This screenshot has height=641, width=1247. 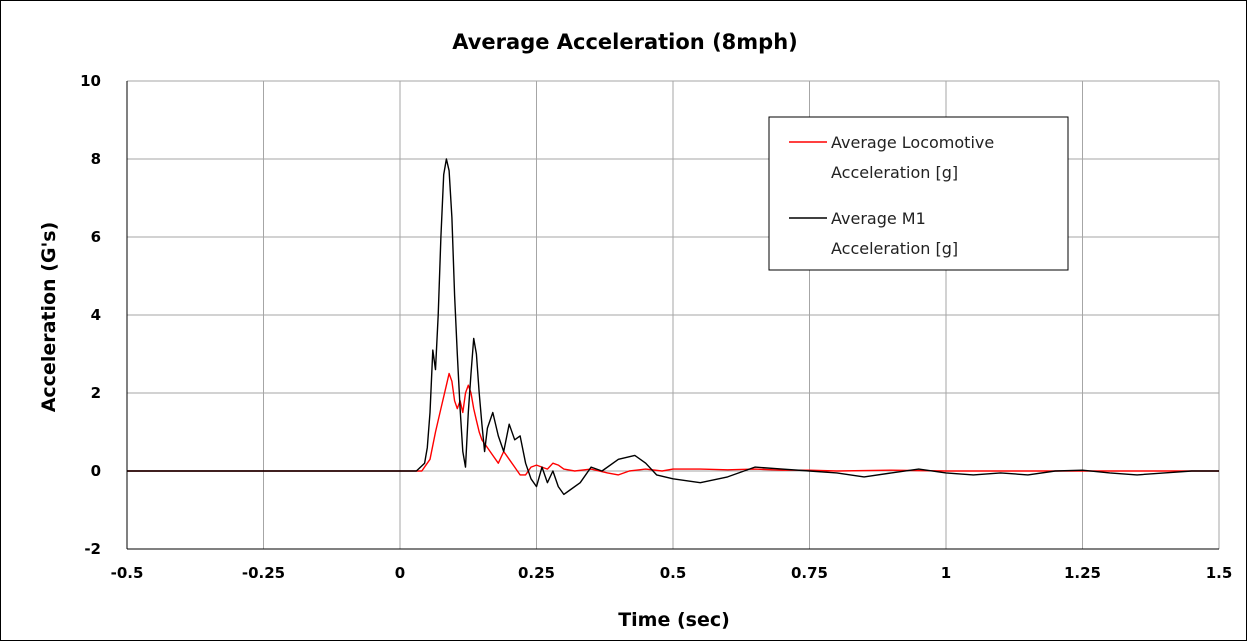 What do you see at coordinates (1082, 573) in the screenshot?
I see `x-tick-label: 1.25` at bounding box center [1082, 573].